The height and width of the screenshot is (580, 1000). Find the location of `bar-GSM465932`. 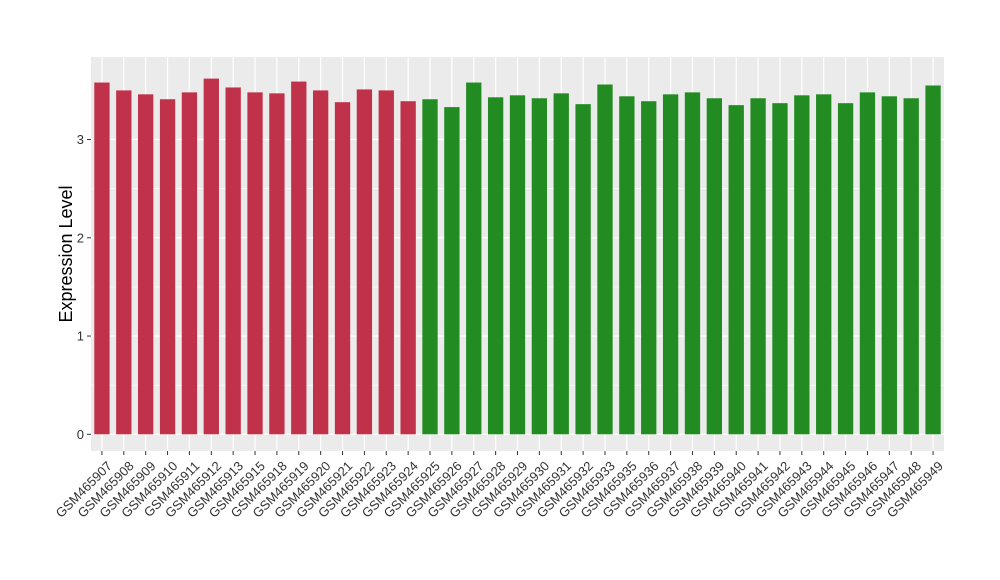

bar-GSM465932 is located at coordinates (583, 269).